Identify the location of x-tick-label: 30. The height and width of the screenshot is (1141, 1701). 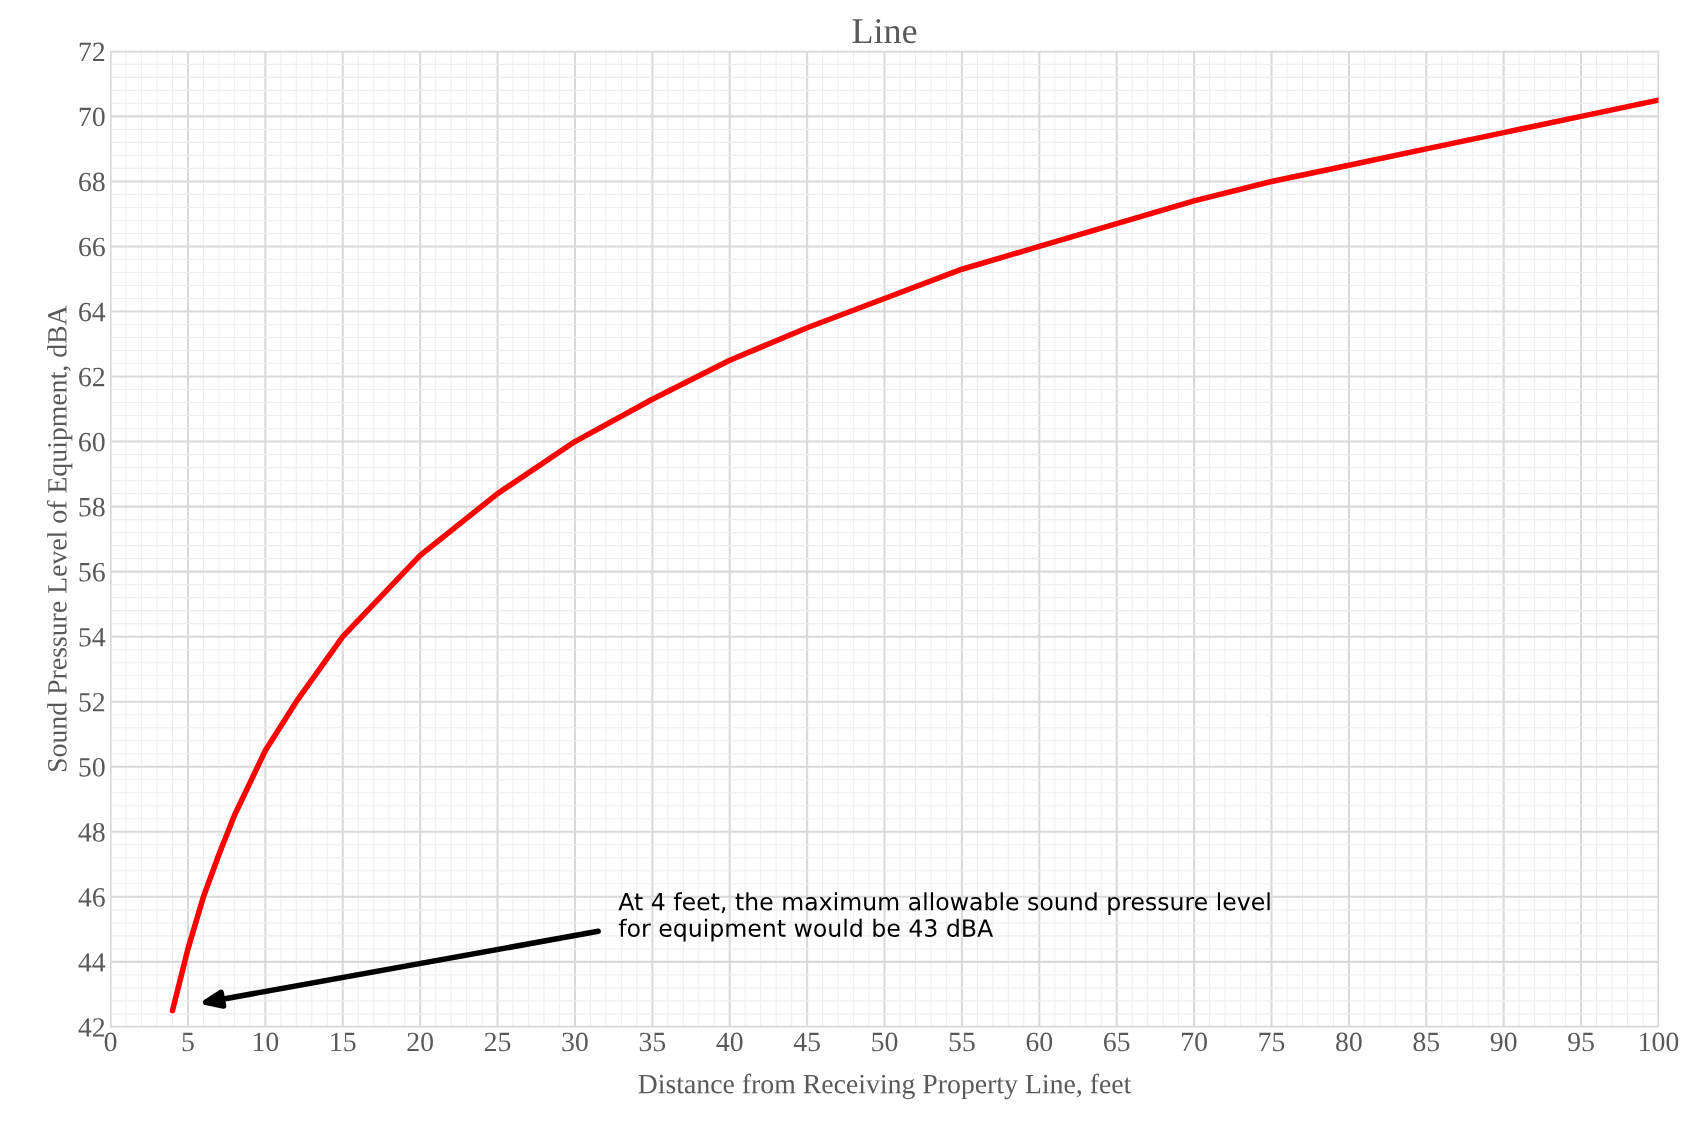
(575, 1042).